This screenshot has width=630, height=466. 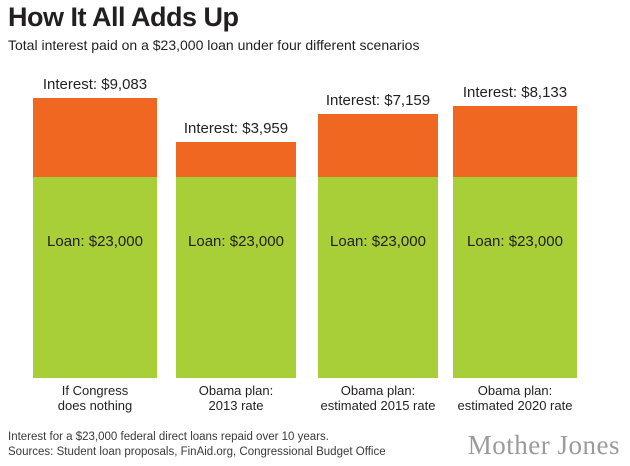 I want to click on motherjones-logo: Mother Jones, so click(x=543, y=445).